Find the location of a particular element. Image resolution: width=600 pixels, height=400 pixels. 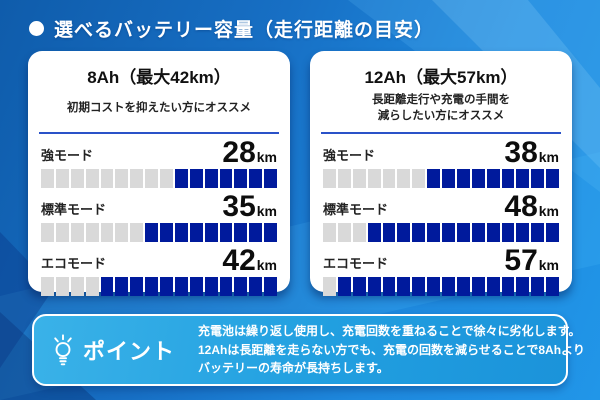

mode-row: エコモード 42km is located at coordinates (159, 270).